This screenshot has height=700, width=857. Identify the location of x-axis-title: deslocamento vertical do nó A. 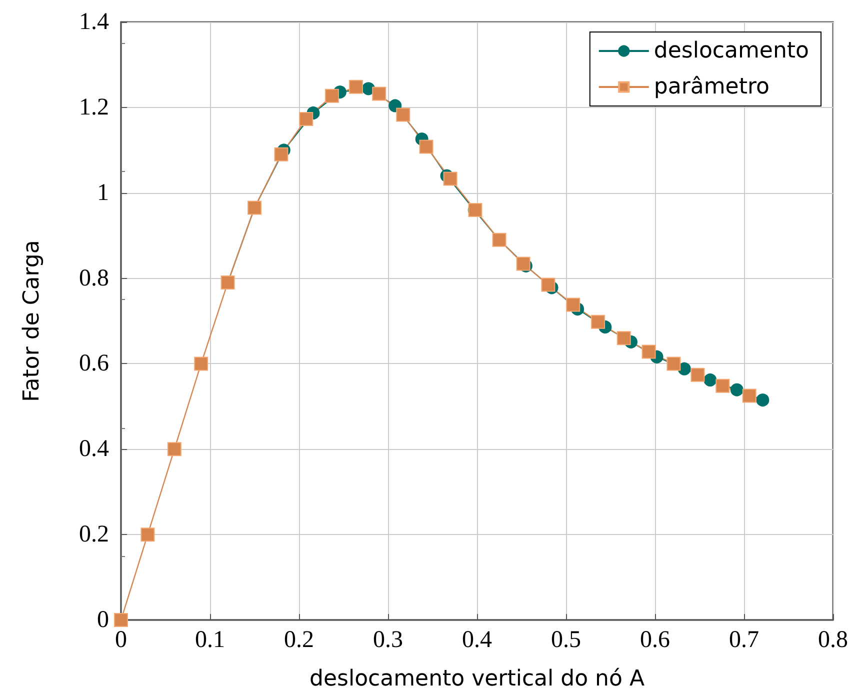
(477, 679).